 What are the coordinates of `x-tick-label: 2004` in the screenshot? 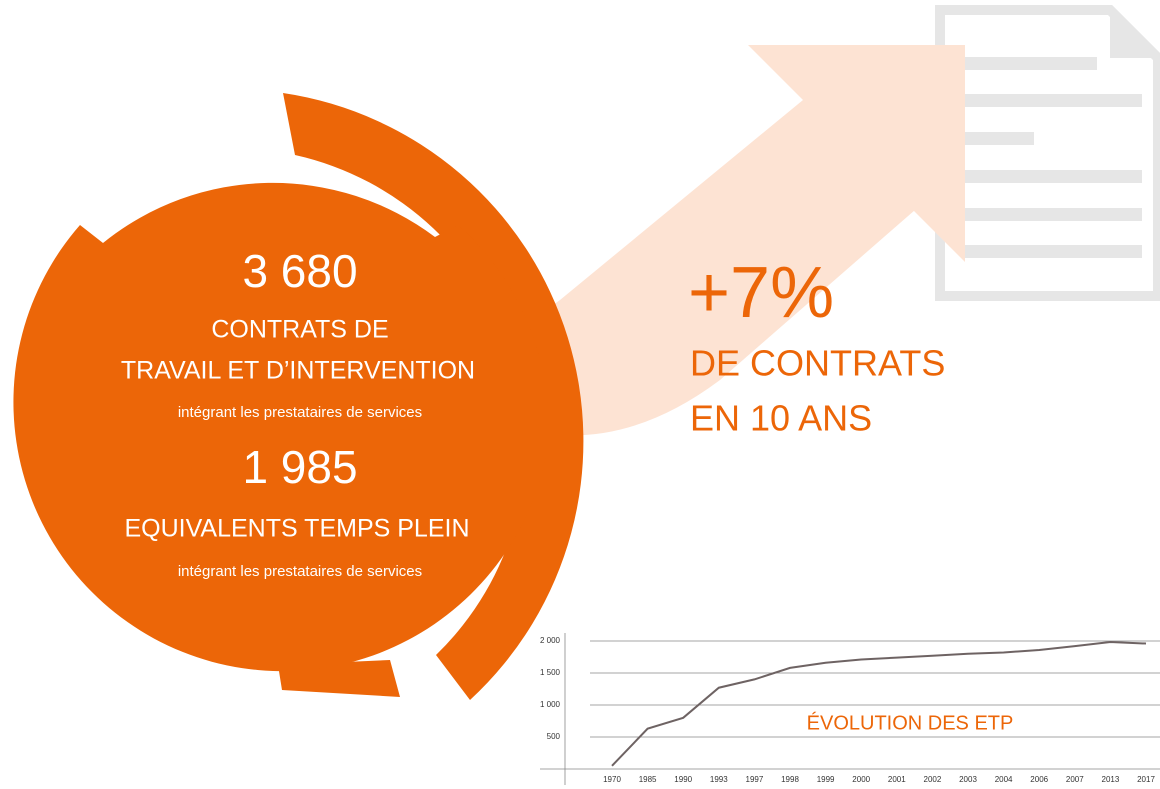 It's located at (1004, 779).